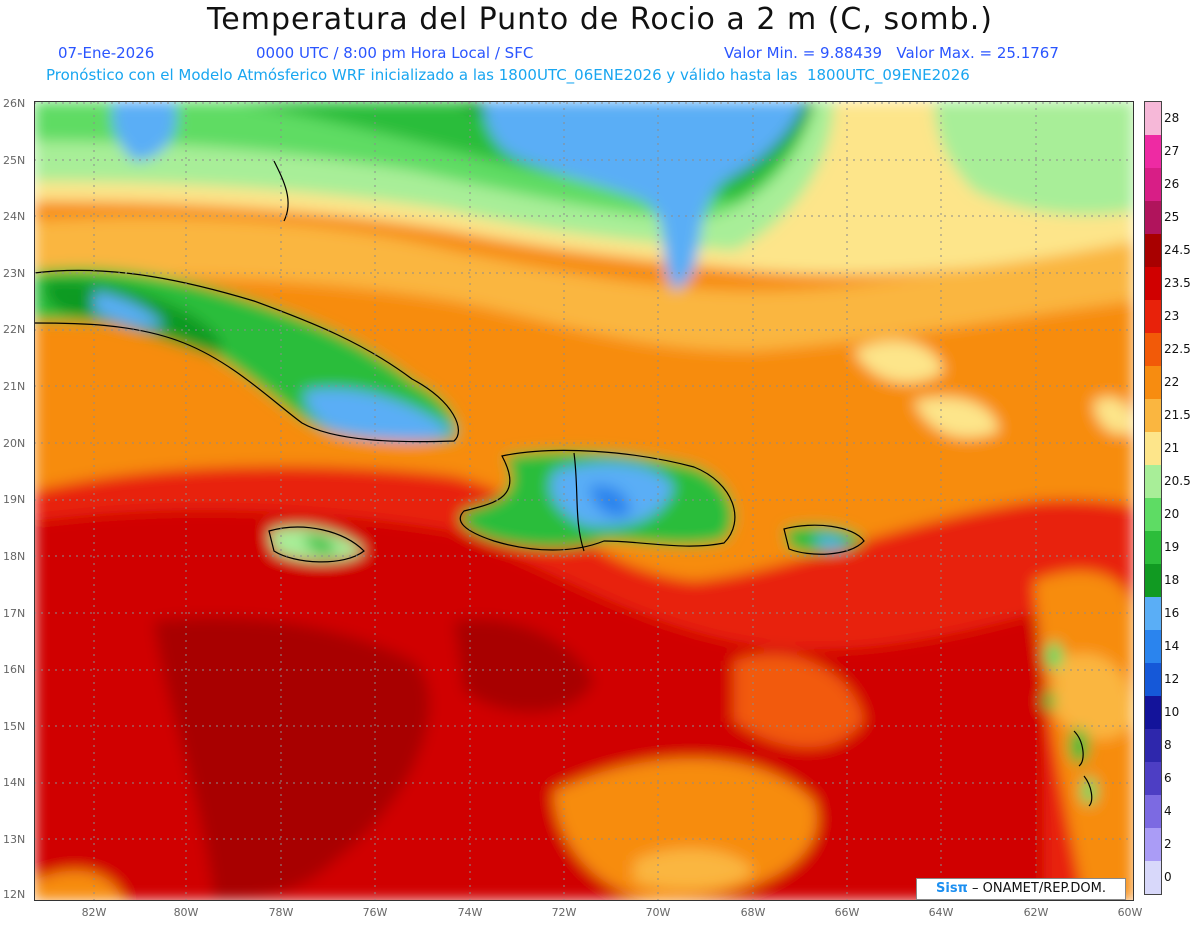 This screenshot has height=927, width=1200. What do you see at coordinates (941, 912) in the screenshot?
I see `lon-label-64w: 64W` at bounding box center [941, 912].